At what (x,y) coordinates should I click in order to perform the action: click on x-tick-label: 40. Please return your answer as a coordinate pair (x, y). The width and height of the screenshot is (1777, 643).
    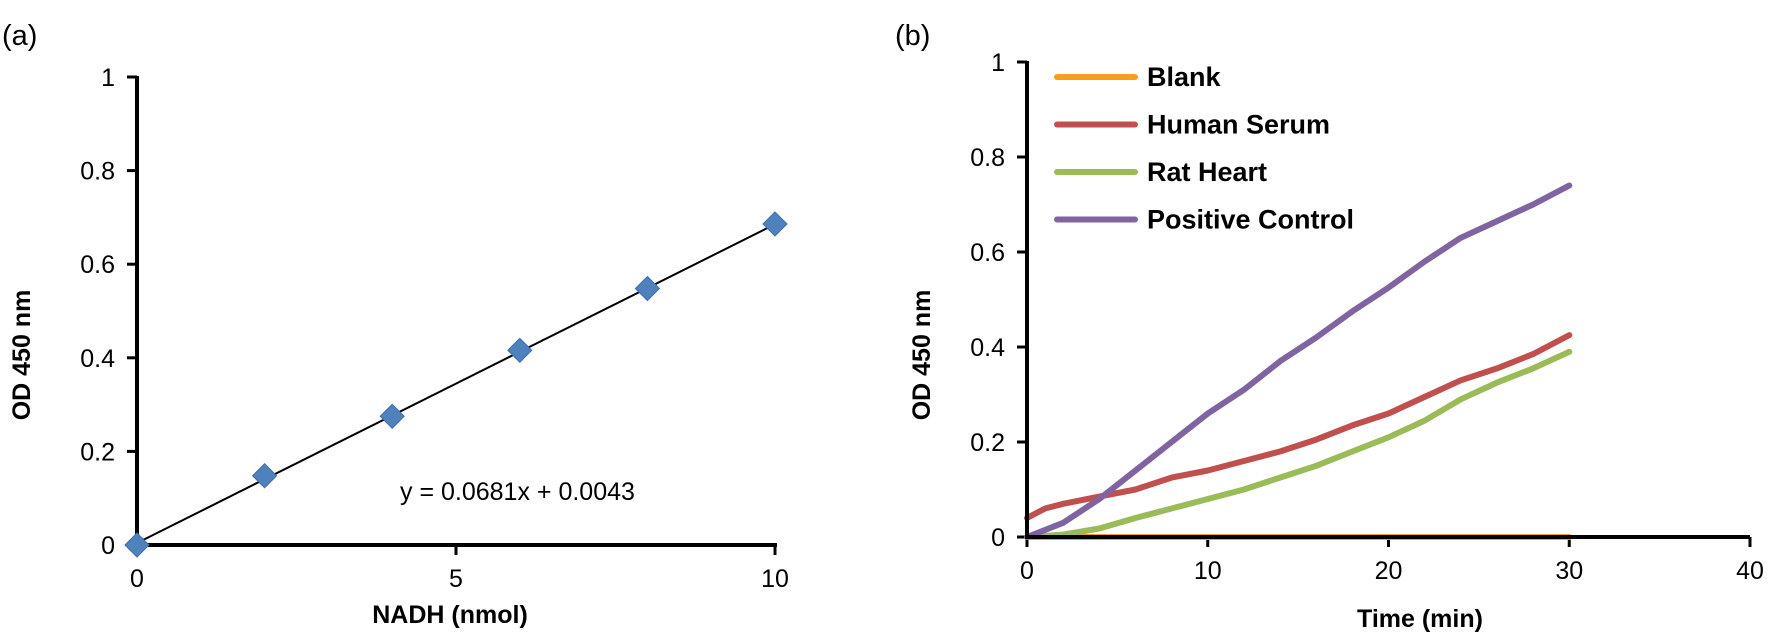
    Looking at the image, I should click on (1750, 571).